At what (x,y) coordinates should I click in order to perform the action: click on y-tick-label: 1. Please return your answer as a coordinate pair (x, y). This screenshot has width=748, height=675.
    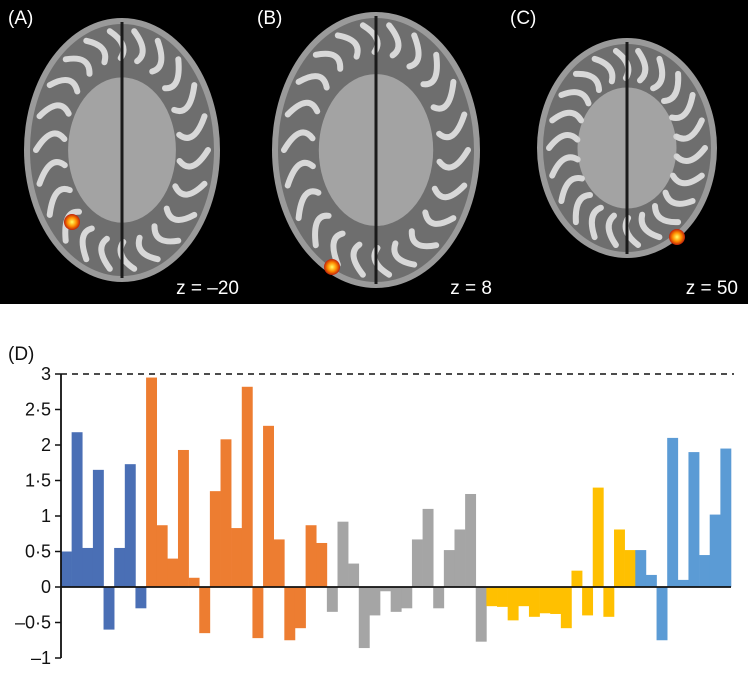
    Looking at the image, I should click on (46, 516).